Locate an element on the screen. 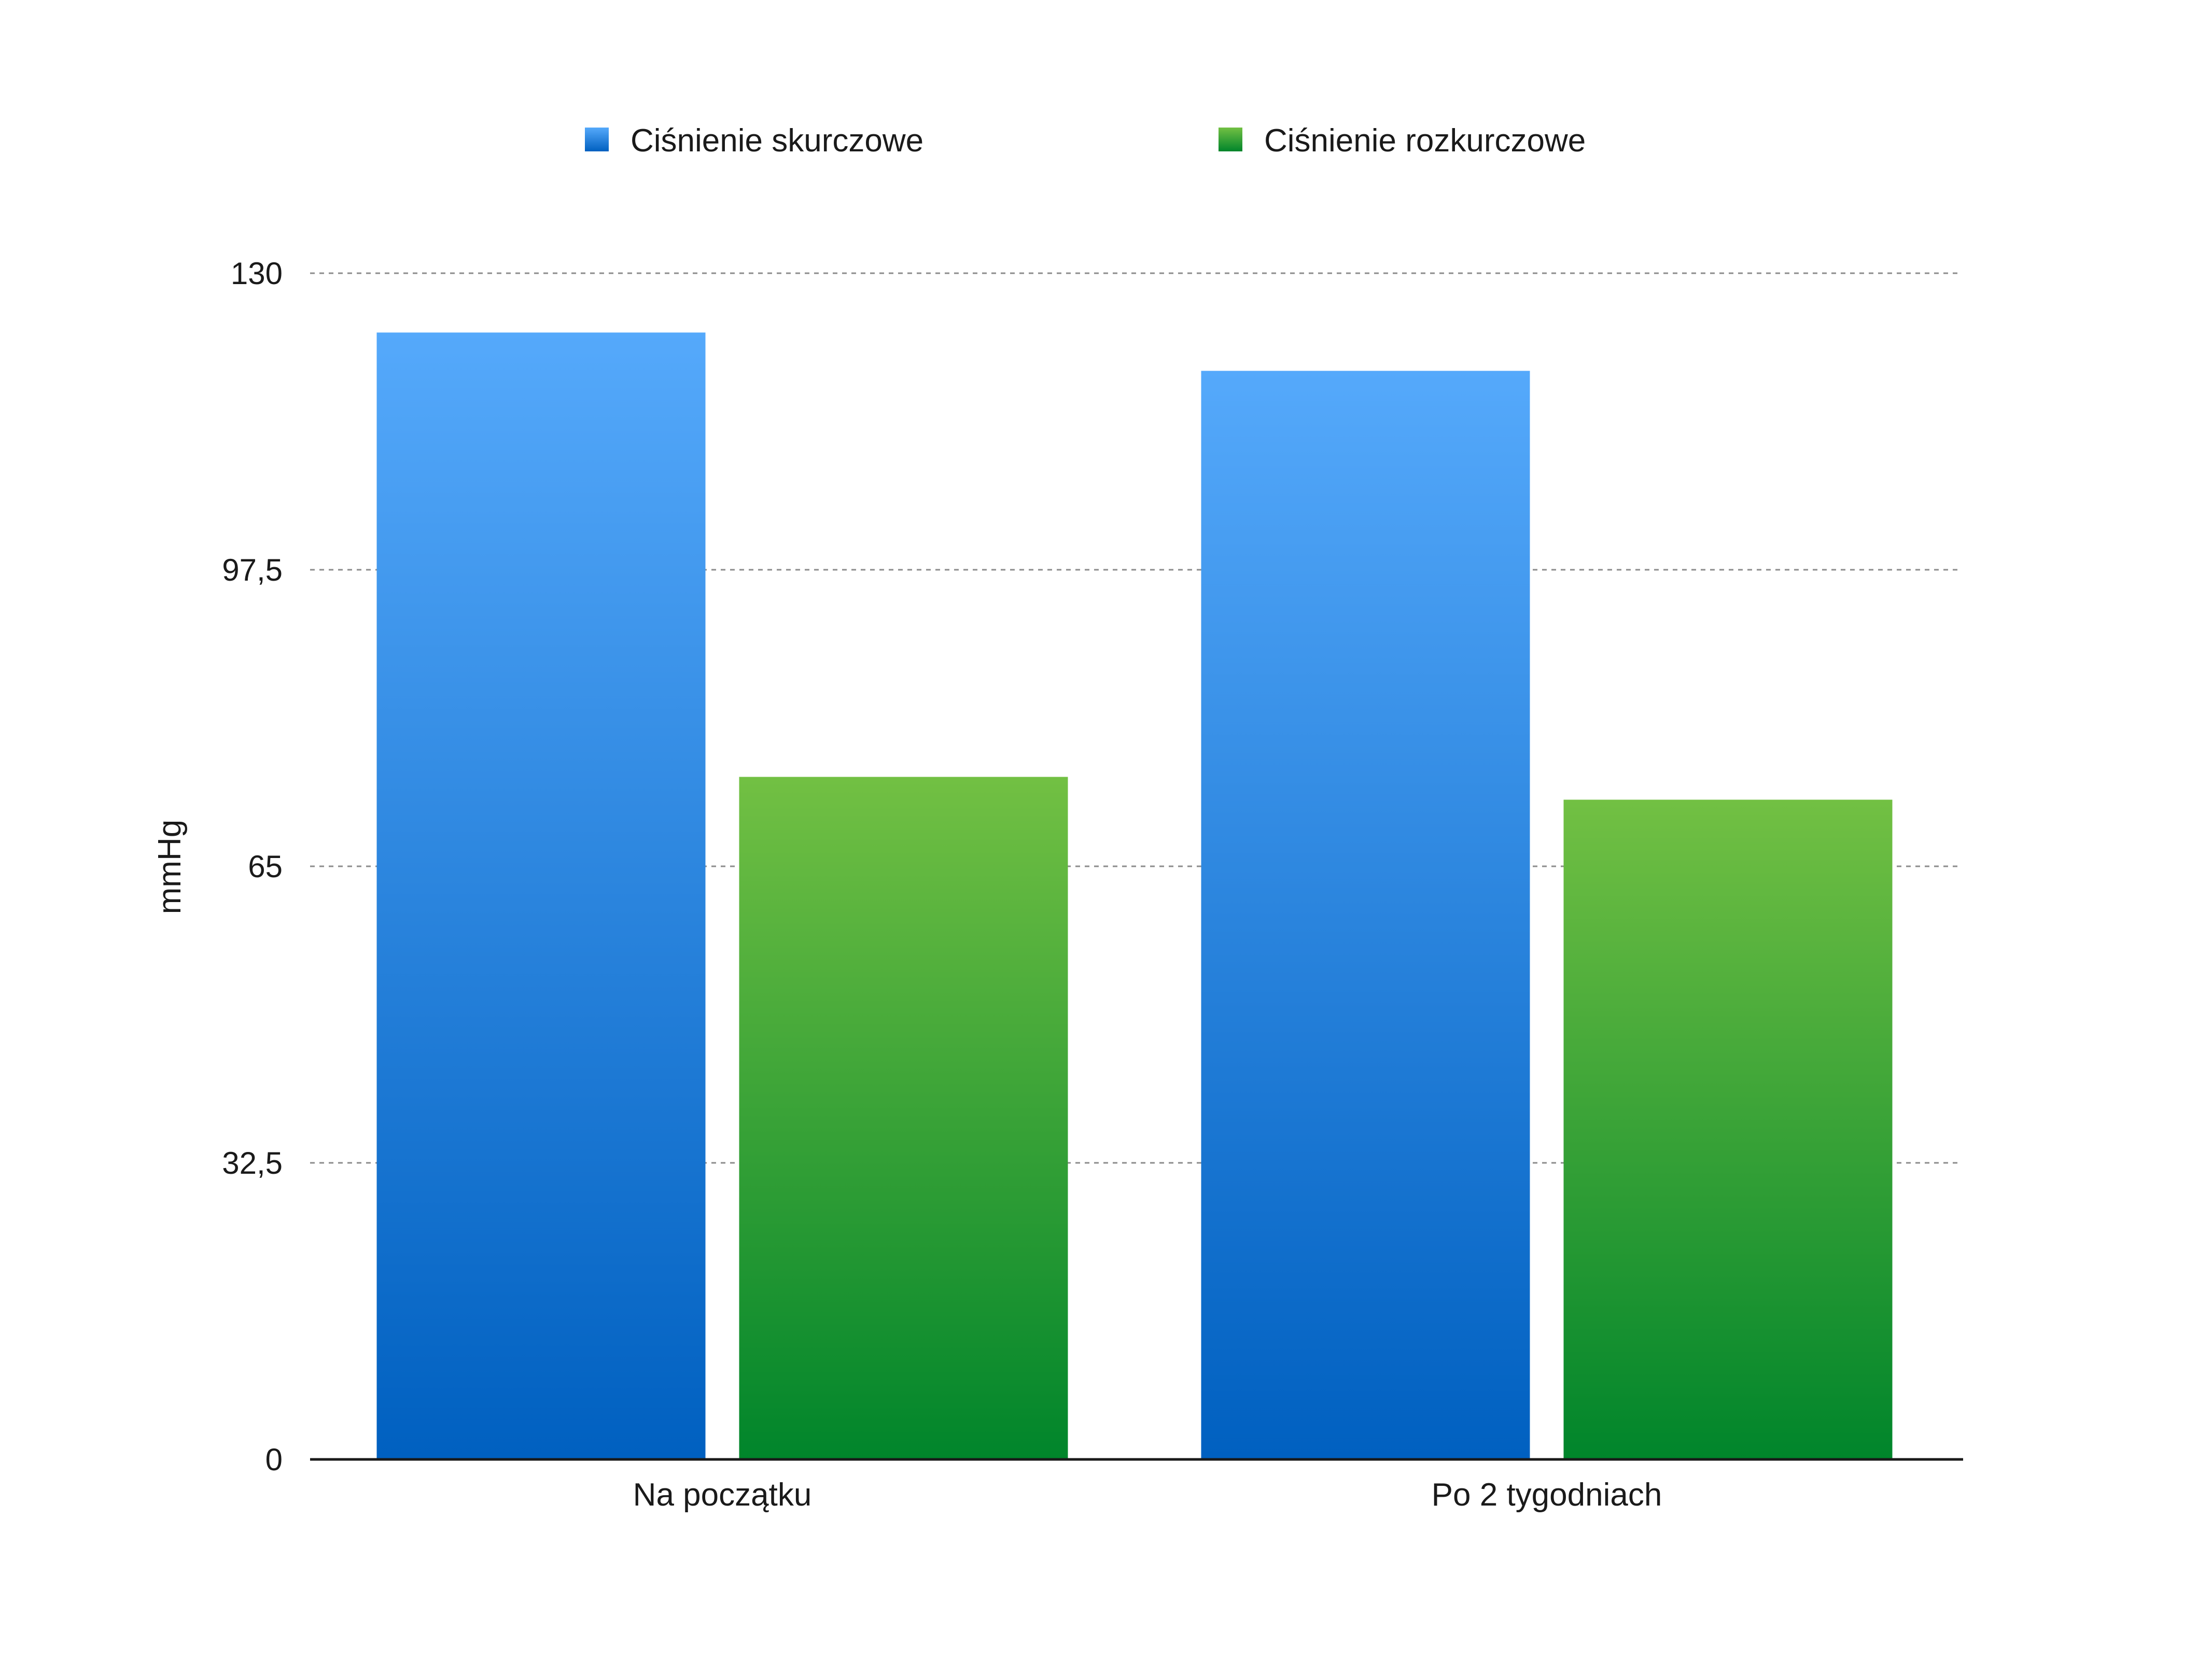 Image resolution: width=2212 pixels, height=1659 pixels. y-tick-label: 97,5 is located at coordinates (252, 570).